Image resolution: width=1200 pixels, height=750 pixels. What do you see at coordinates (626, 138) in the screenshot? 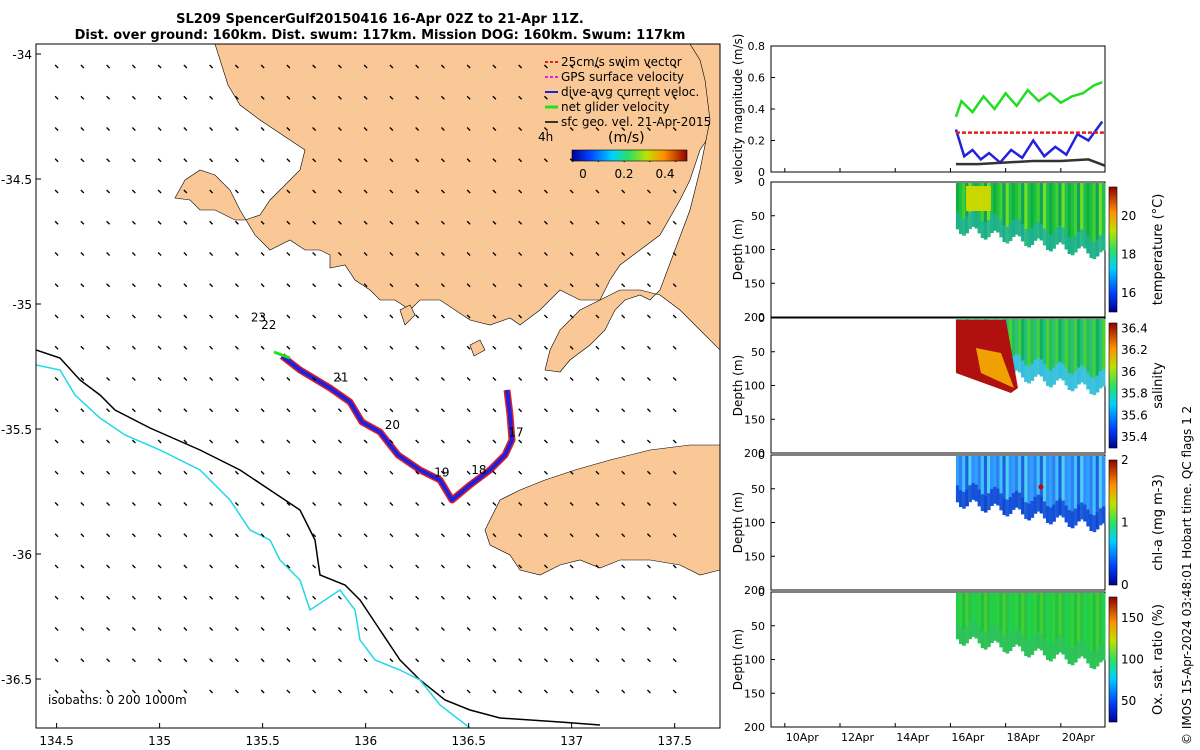
I see `colorbar-label: (m/s)` at bounding box center [626, 138].